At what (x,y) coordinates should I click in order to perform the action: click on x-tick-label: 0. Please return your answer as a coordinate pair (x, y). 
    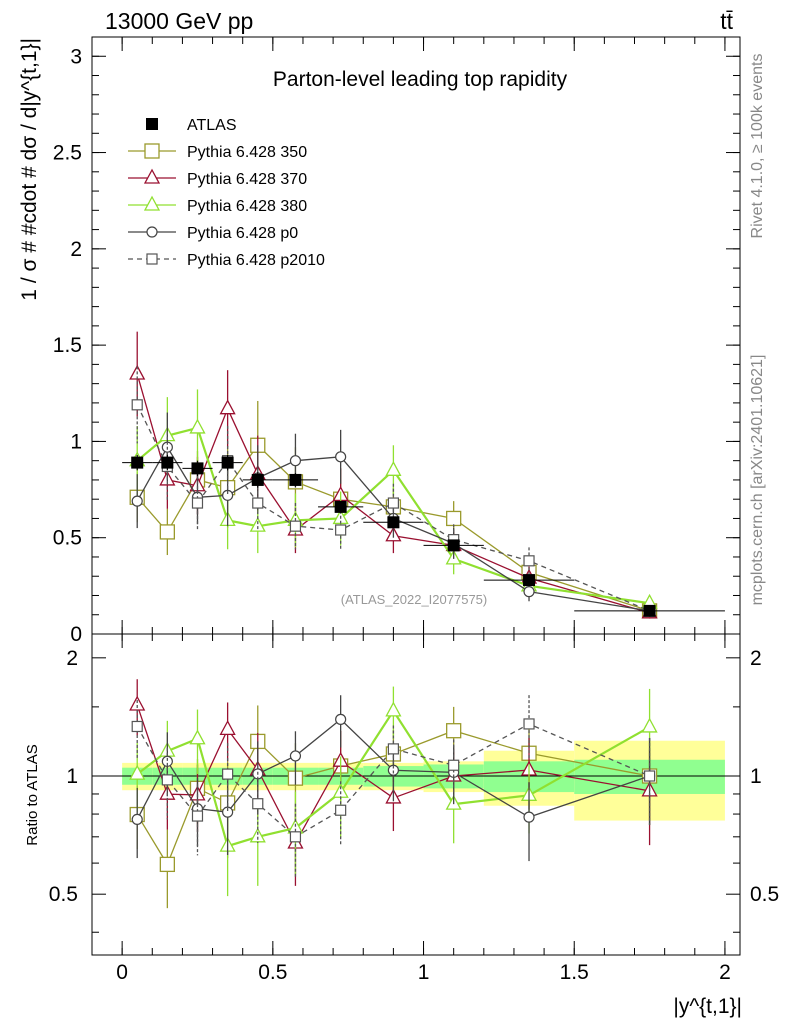
    Looking at the image, I should click on (122, 972).